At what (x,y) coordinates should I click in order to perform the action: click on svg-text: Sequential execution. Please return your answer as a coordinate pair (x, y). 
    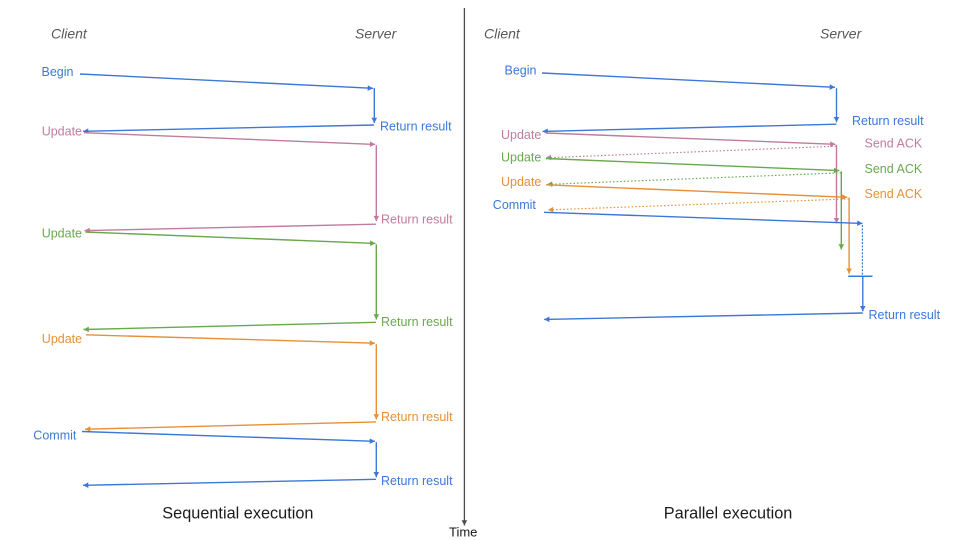
    Looking at the image, I should click on (237, 514).